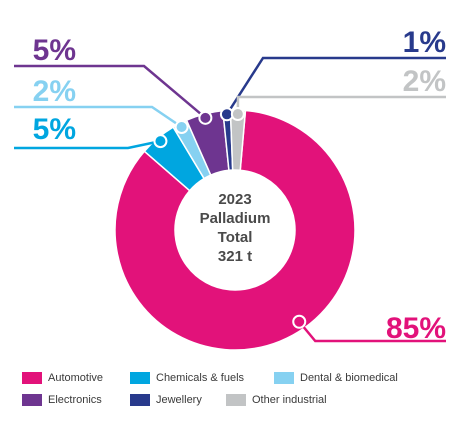 This screenshot has width=464, height=421. What do you see at coordinates (289, 400) in the screenshot?
I see `legend-label-other: Other industrial` at bounding box center [289, 400].